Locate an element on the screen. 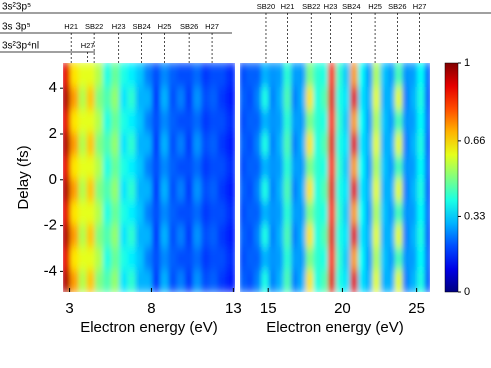 The height and width of the screenshot is (368, 491). marker-label: H25 is located at coordinates (375, 6).